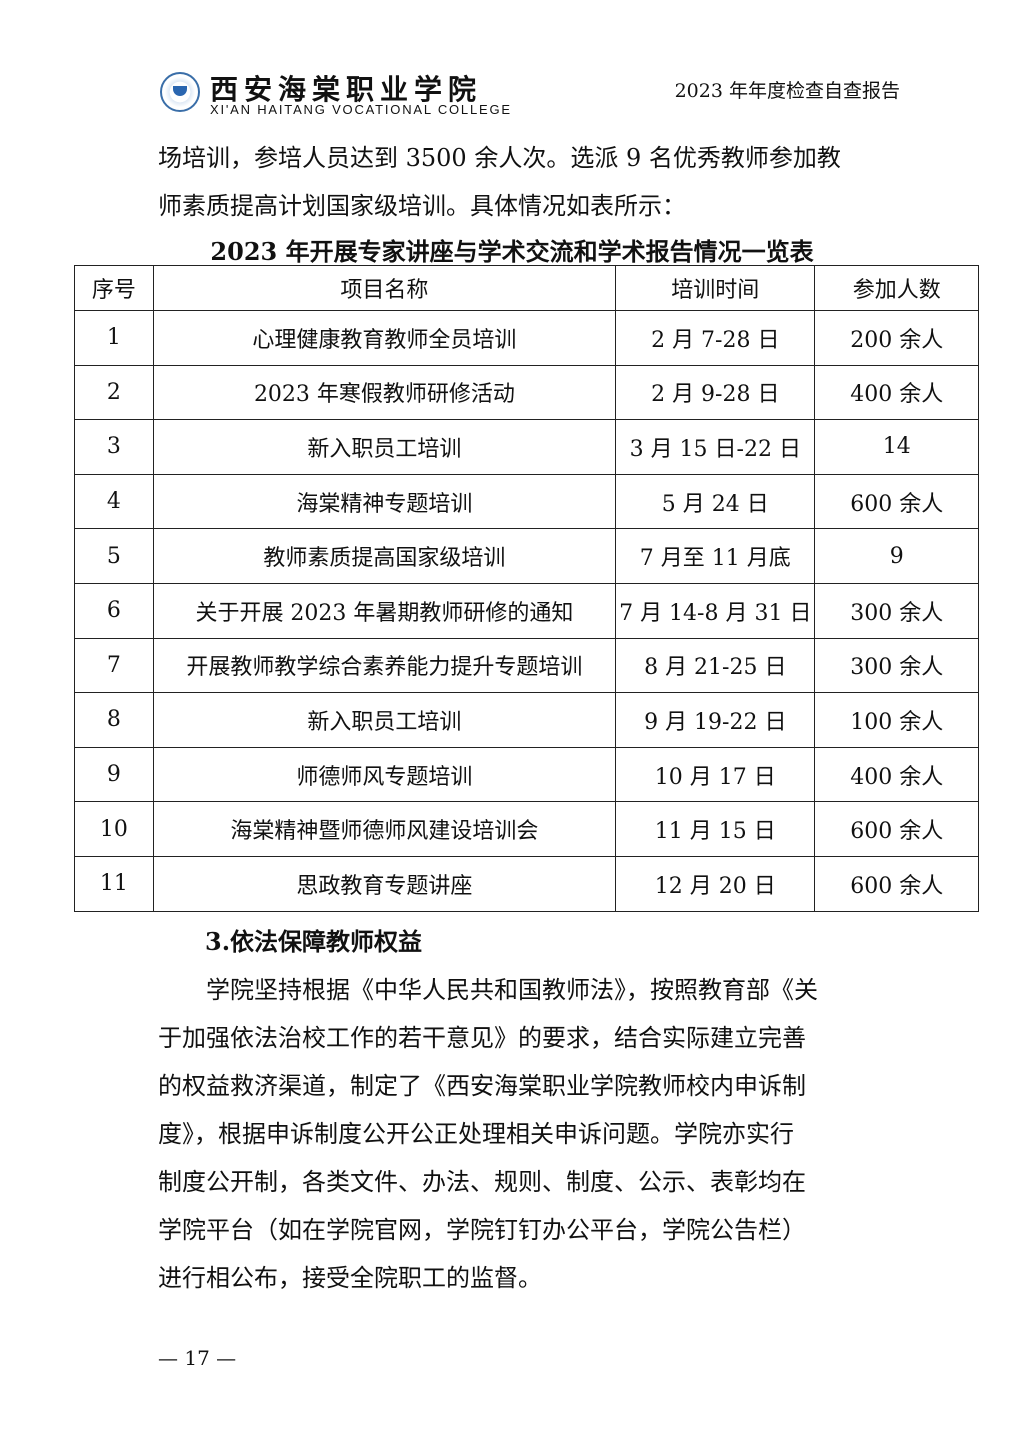 The image size is (1024, 1447). I want to click on table-cell: 关于开展 2023 年暑期教师研修的通知, so click(384, 610).